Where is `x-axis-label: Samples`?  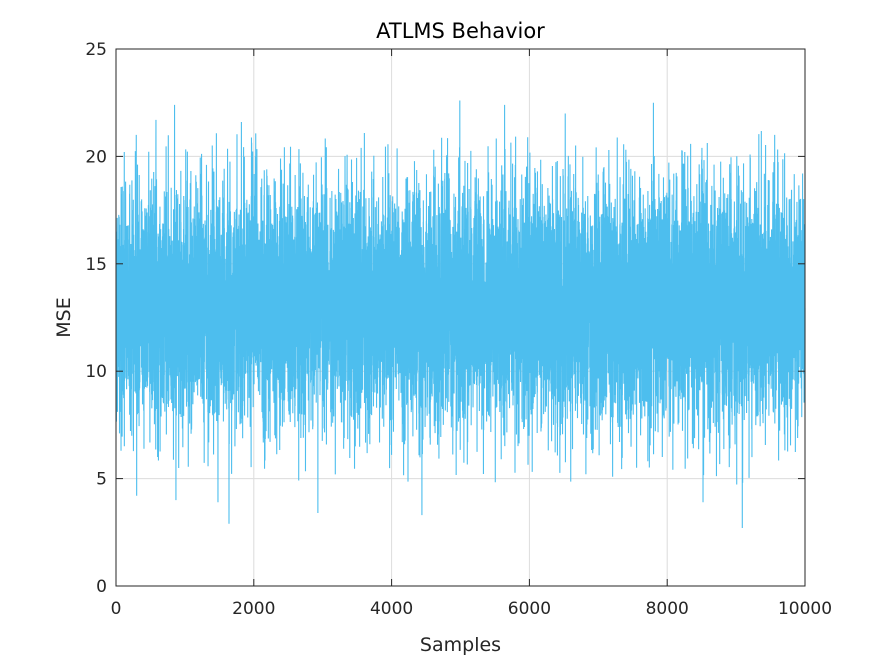 x-axis-label: Samples is located at coordinates (460, 645).